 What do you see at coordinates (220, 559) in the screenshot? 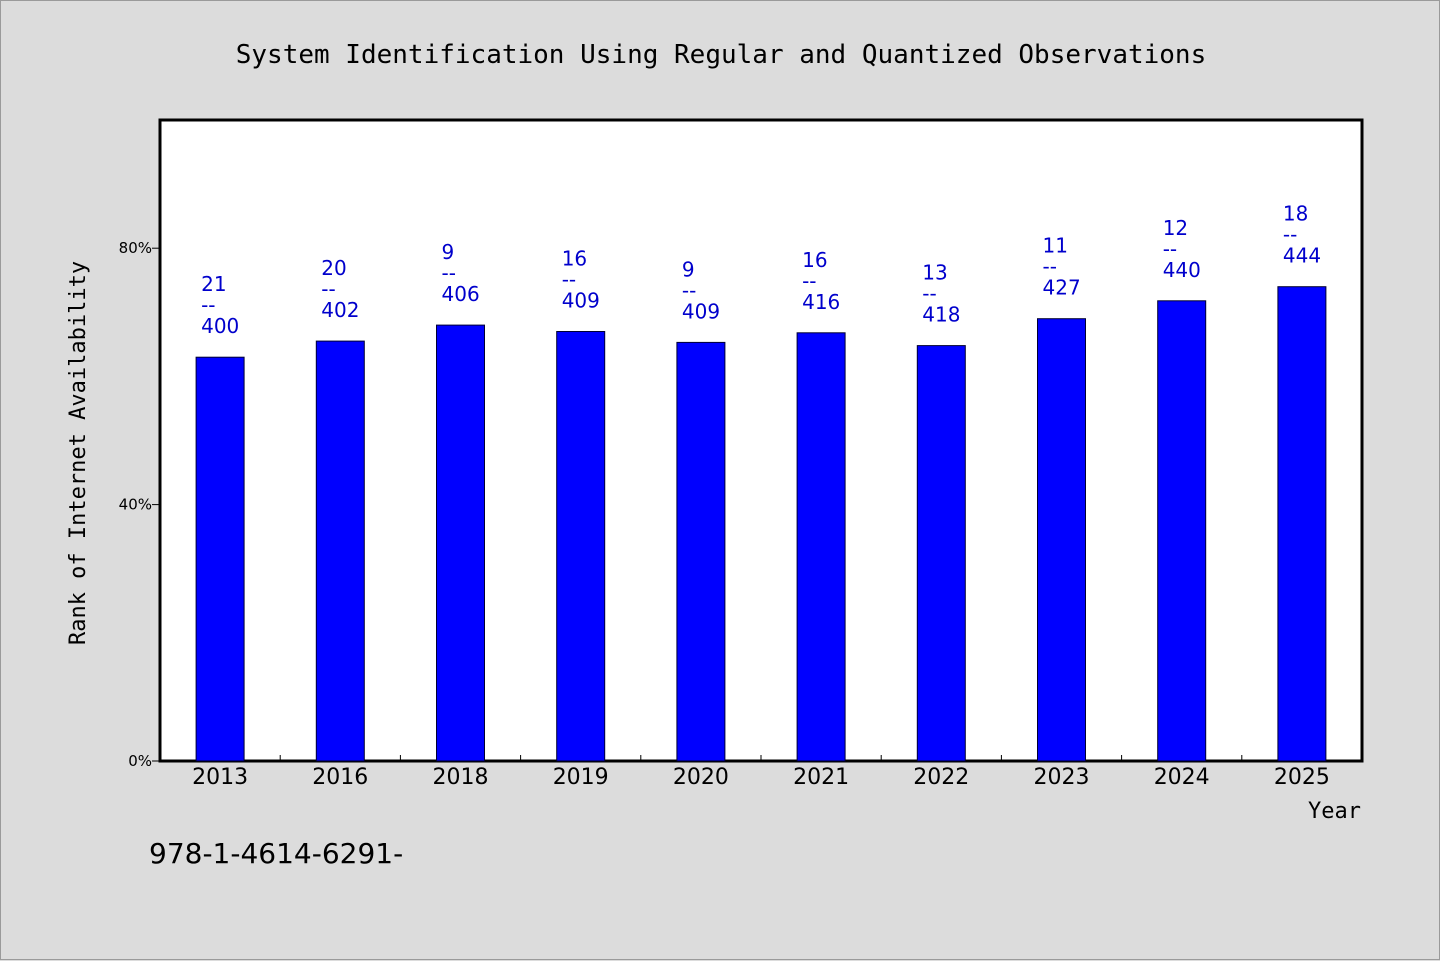
I see `bar-2013` at bounding box center [220, 559].